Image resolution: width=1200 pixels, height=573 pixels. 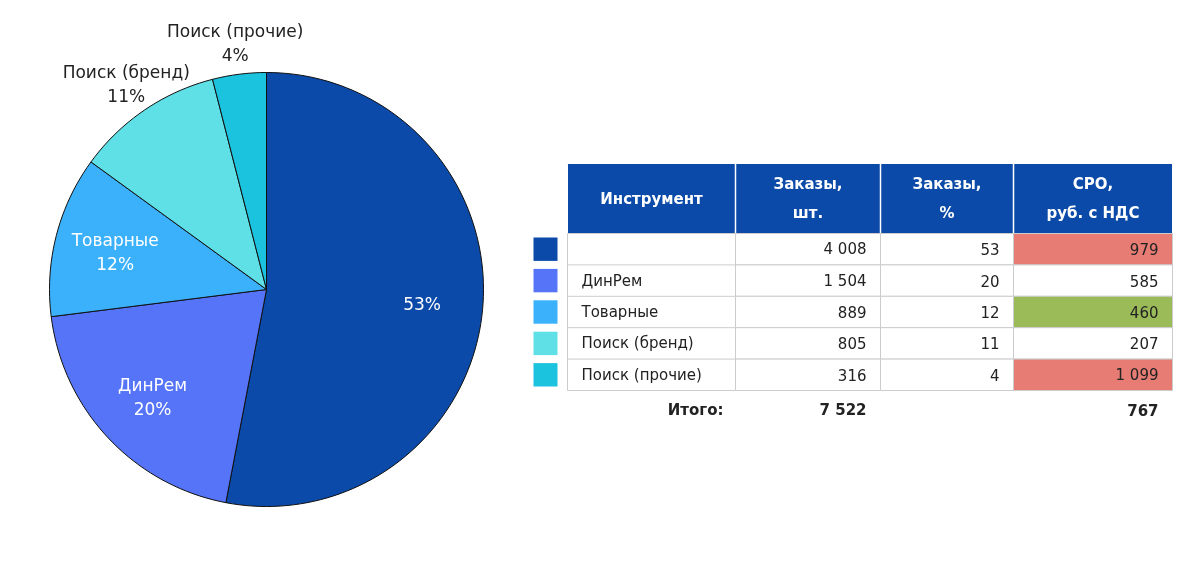 I want to click on category-label: Заказы, %, so click(x=947, y=198).